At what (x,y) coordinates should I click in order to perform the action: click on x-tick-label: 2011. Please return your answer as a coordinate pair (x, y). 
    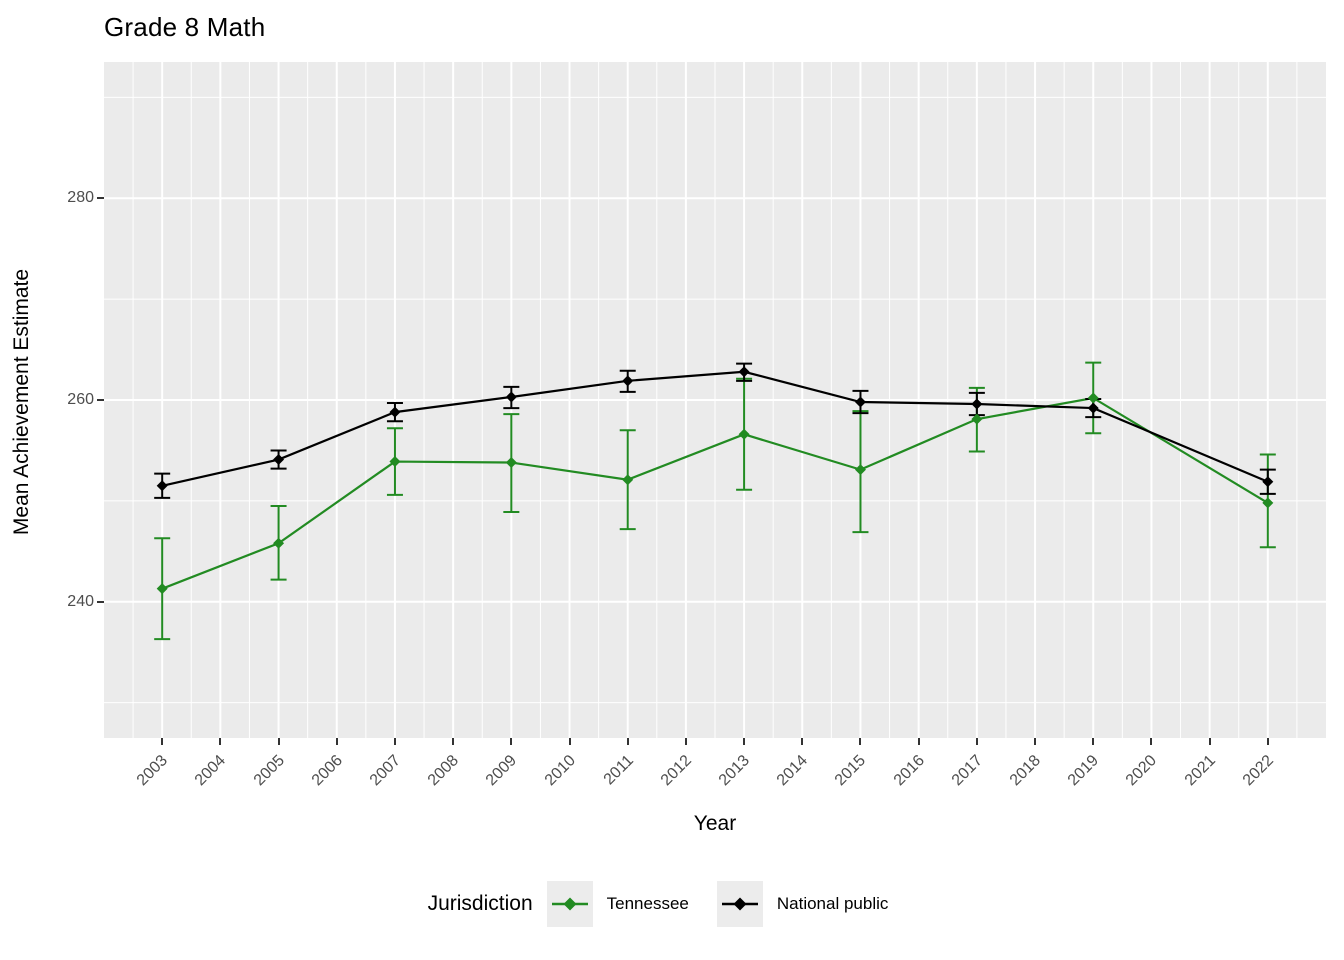
    Looking at the image, I should click on (618, 770).